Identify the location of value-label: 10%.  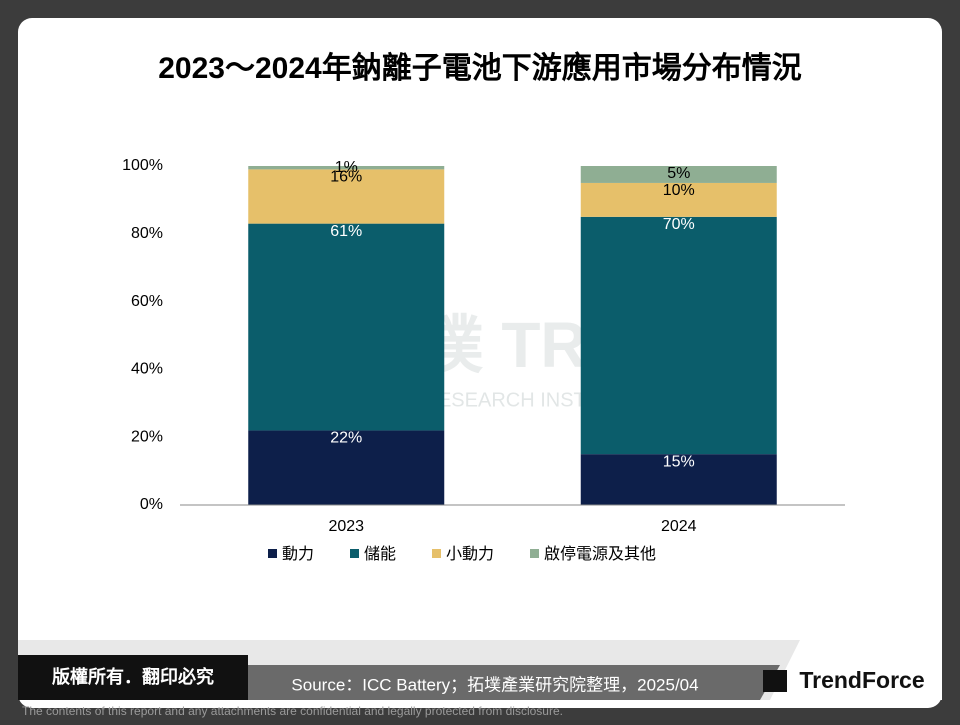
(679, 190).